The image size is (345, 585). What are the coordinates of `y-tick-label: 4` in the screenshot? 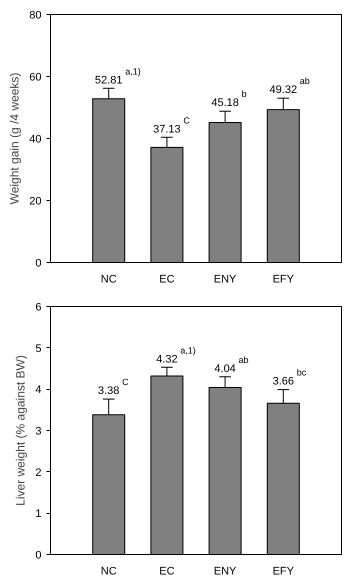 It's located at (38, 390).